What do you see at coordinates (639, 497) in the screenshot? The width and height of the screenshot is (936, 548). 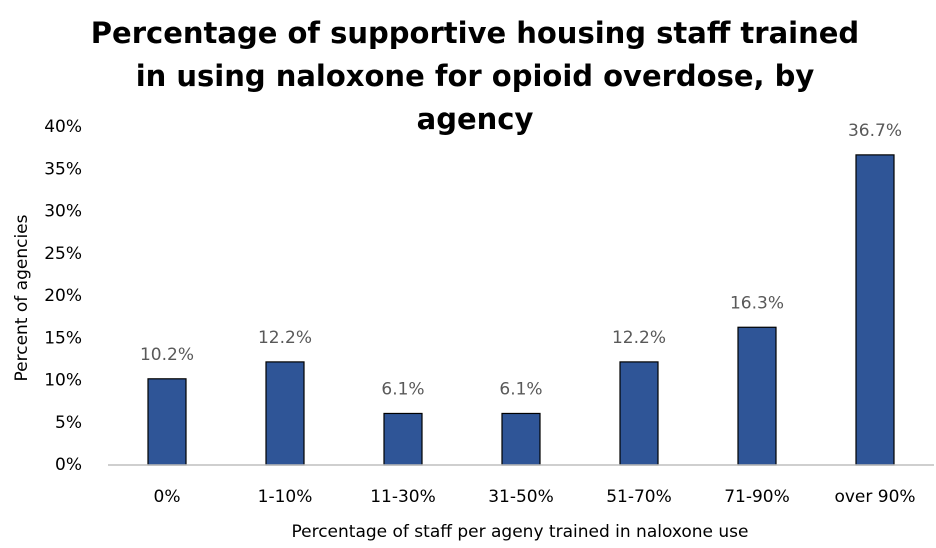 I see `x-tick-label: 51-70%` at bounding box center [639, 497].